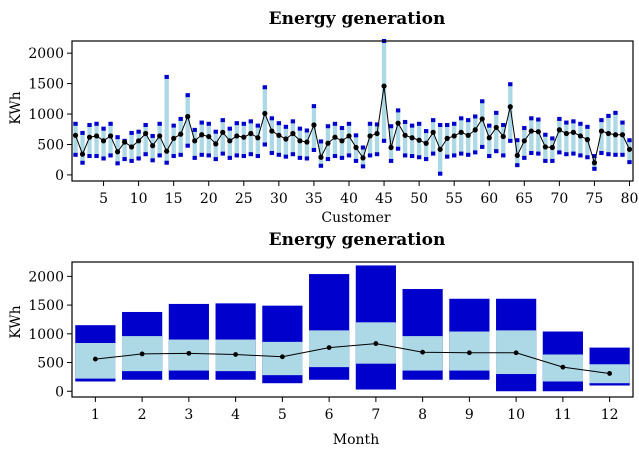 The height and width of the screenshot is (449, 639). Describe the element at coordinates (139, 199) in the screenshot. I see `x-tick-label-0-10: 10` at that location.